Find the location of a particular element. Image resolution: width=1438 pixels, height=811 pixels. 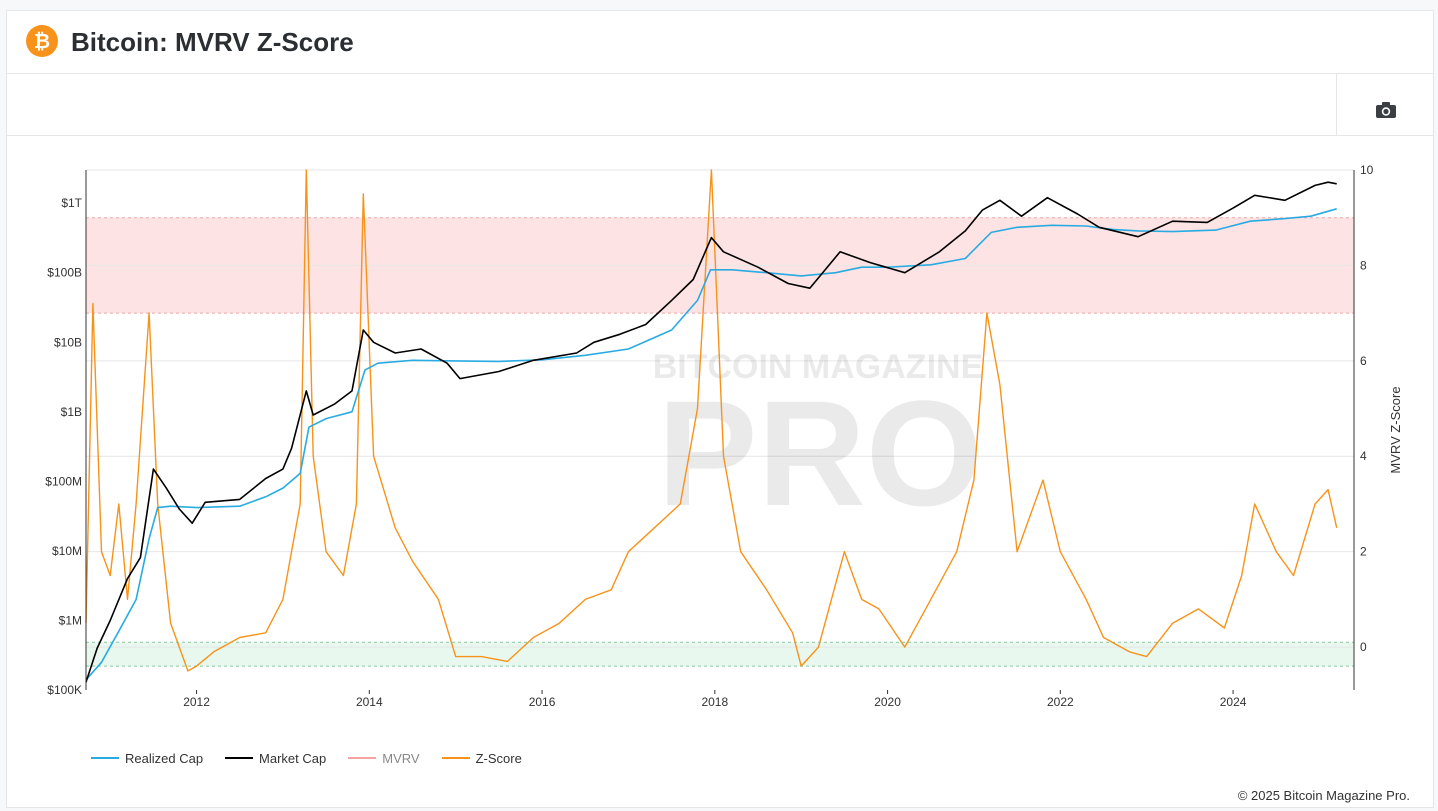

legend-item-mvrv: MVRV is located at coordinates (384, 758).